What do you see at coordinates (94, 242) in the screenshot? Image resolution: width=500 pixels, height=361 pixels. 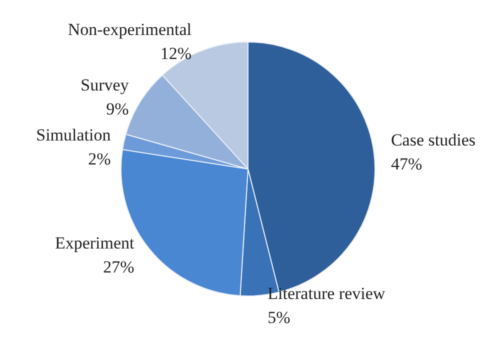 I see `slice-label: Experiment` at bounding box center [94, 242].